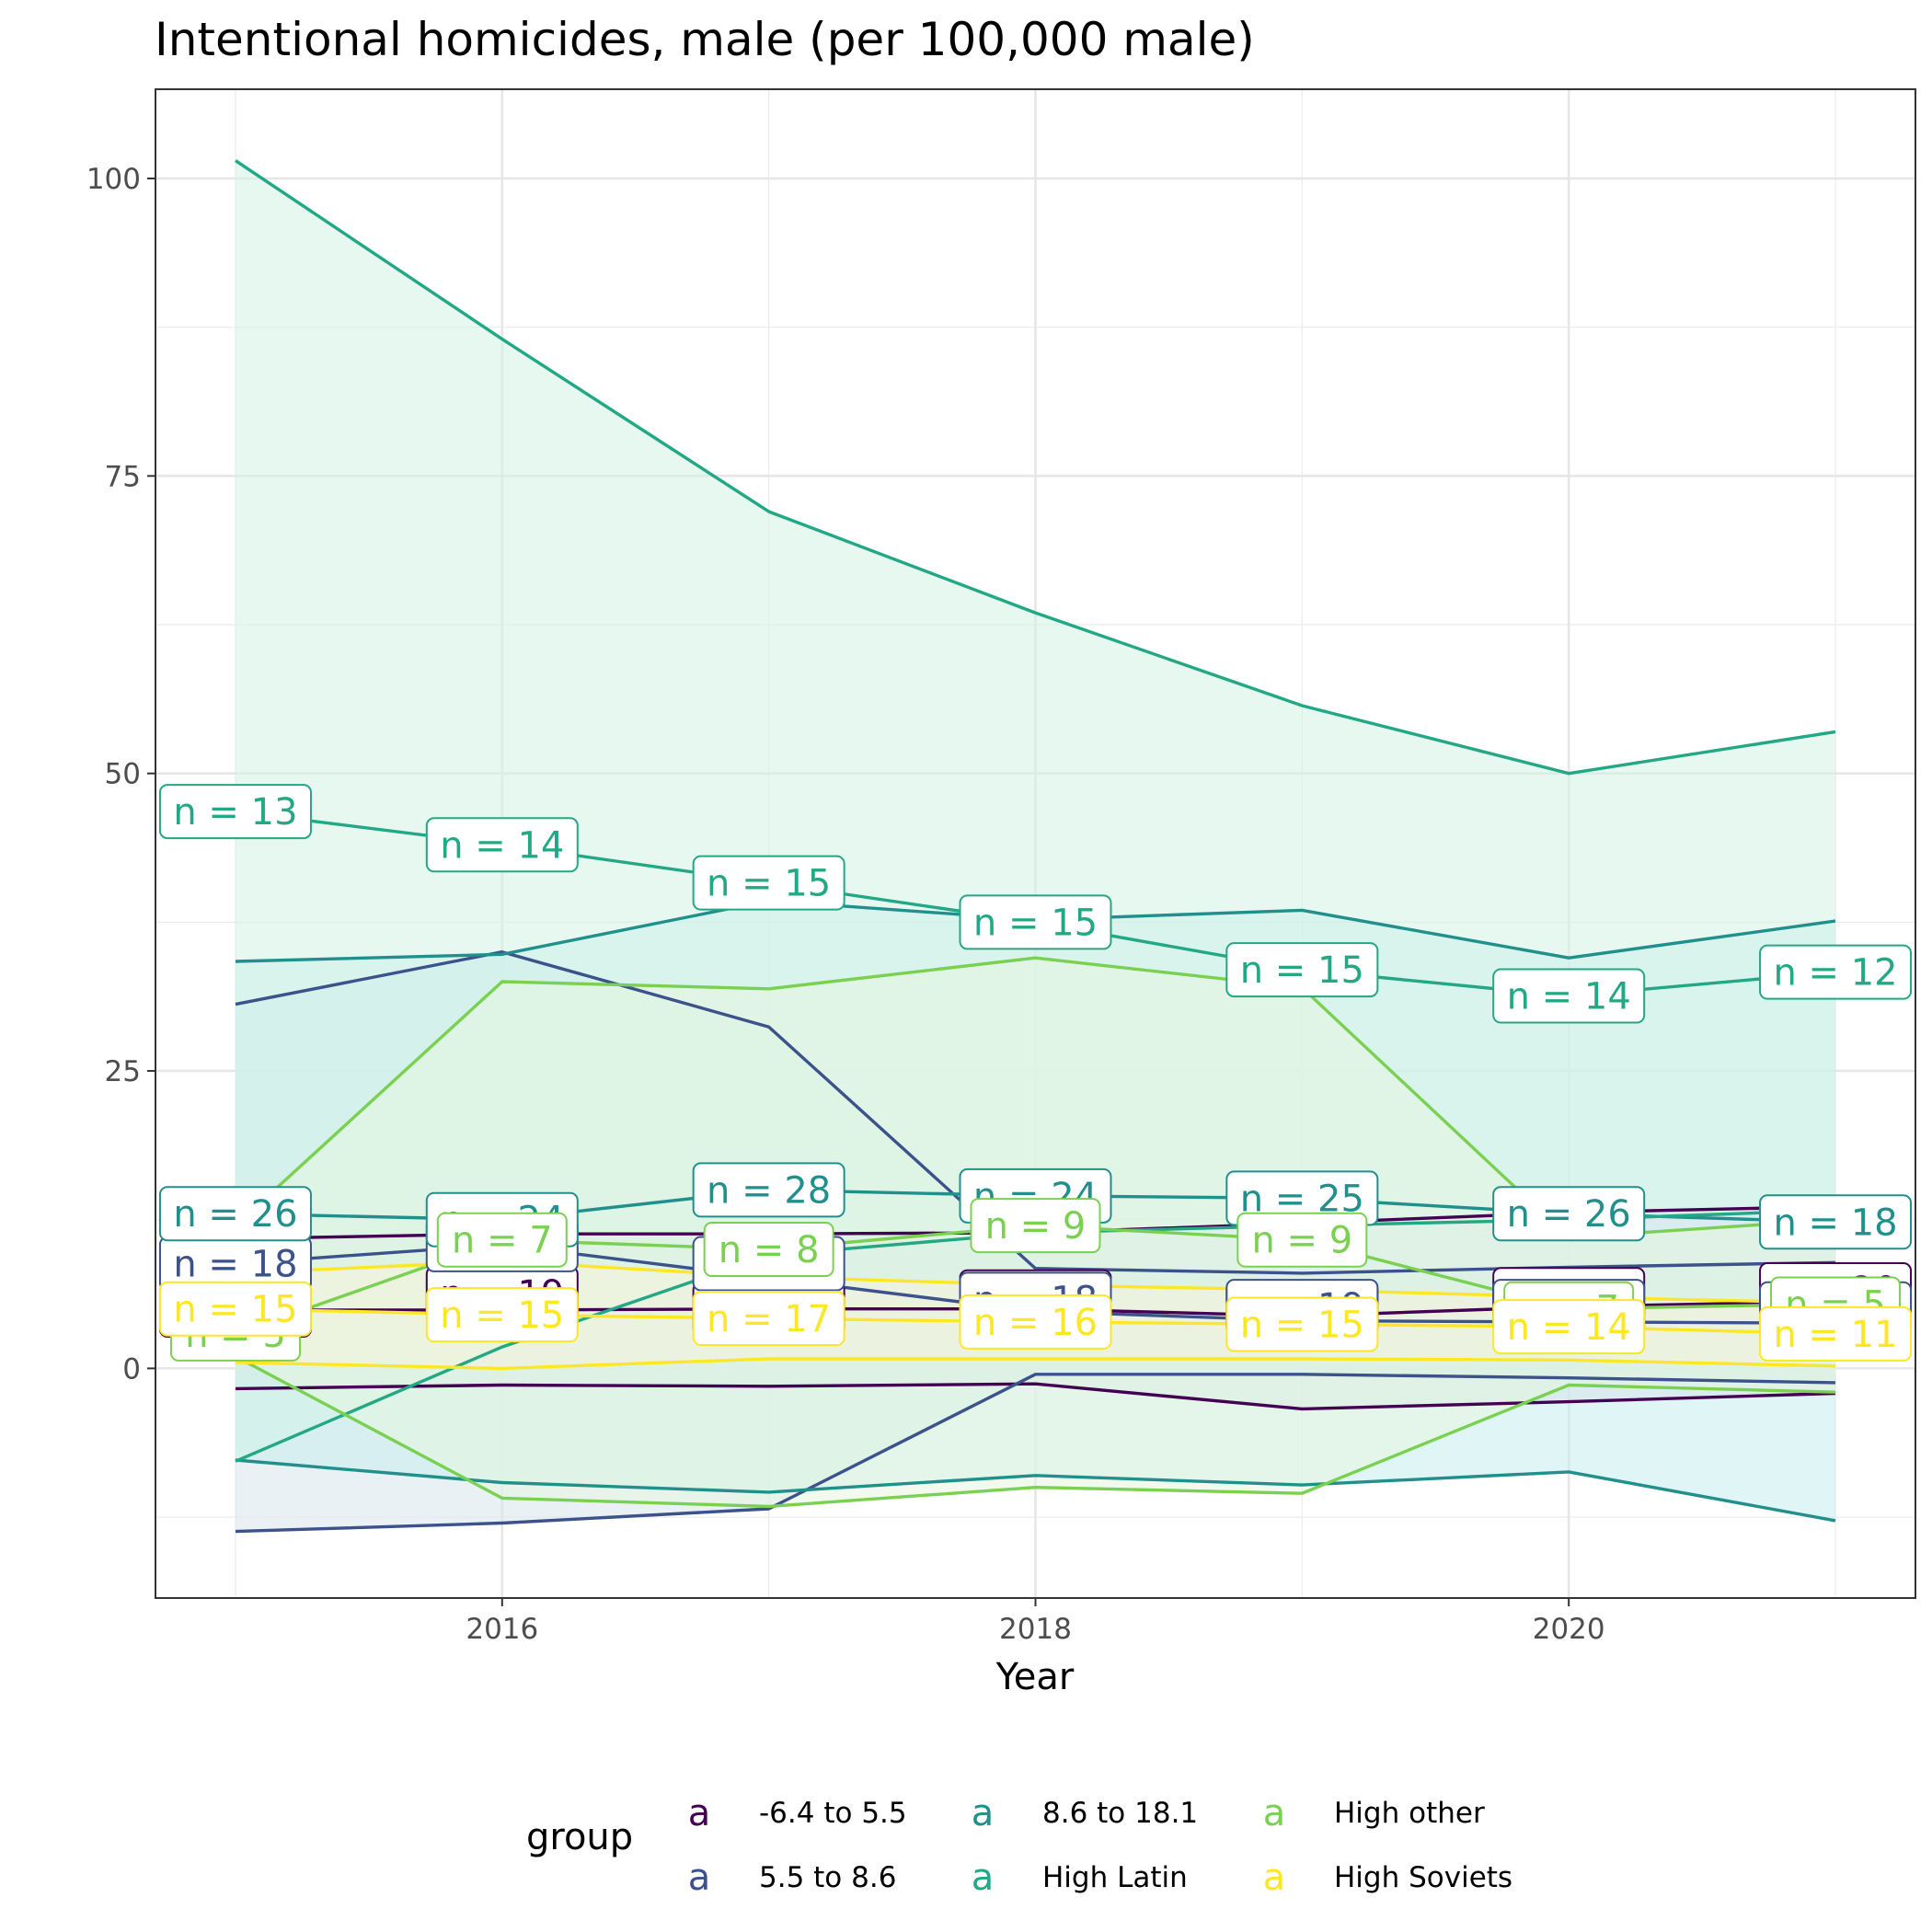 This screenshot has height=1932, width=1932. I want to click on legend-label: -6.4 to 5.5, so click(833, 1813).